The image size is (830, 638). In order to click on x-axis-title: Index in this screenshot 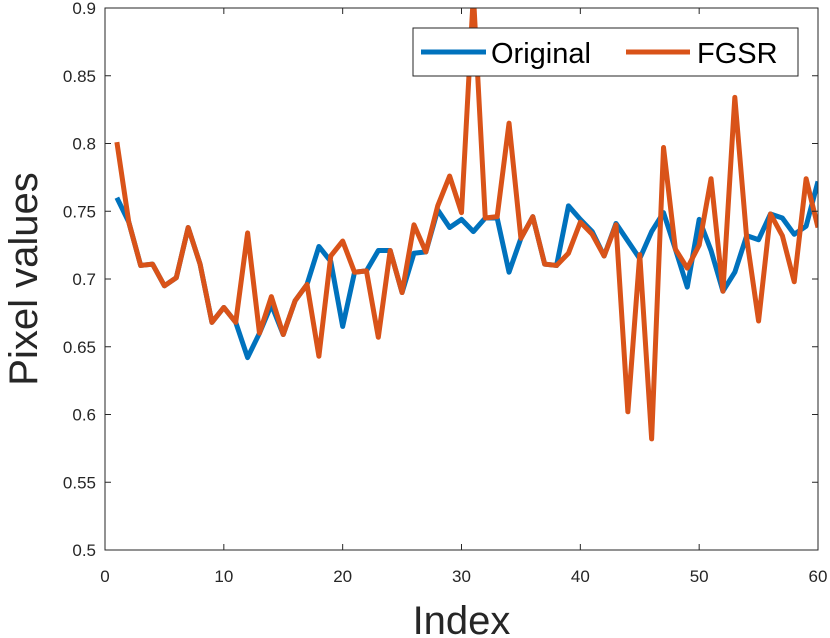, I will do `click(462, 618)`.